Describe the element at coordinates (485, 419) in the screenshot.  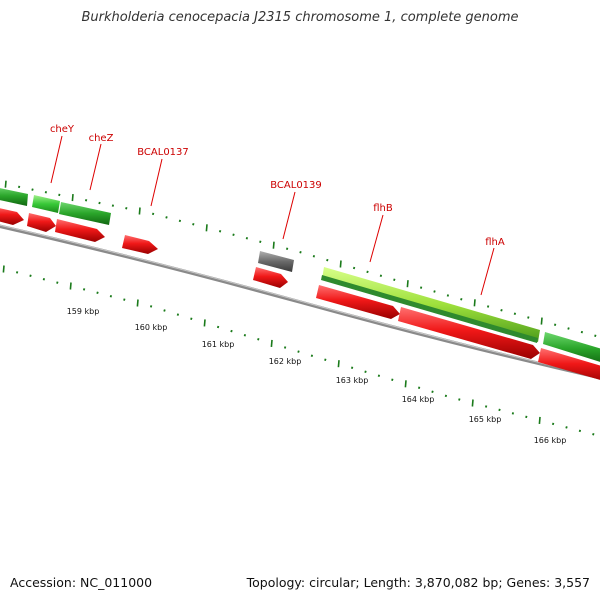
I see `scale-label-165: 165 kbp` at that location.